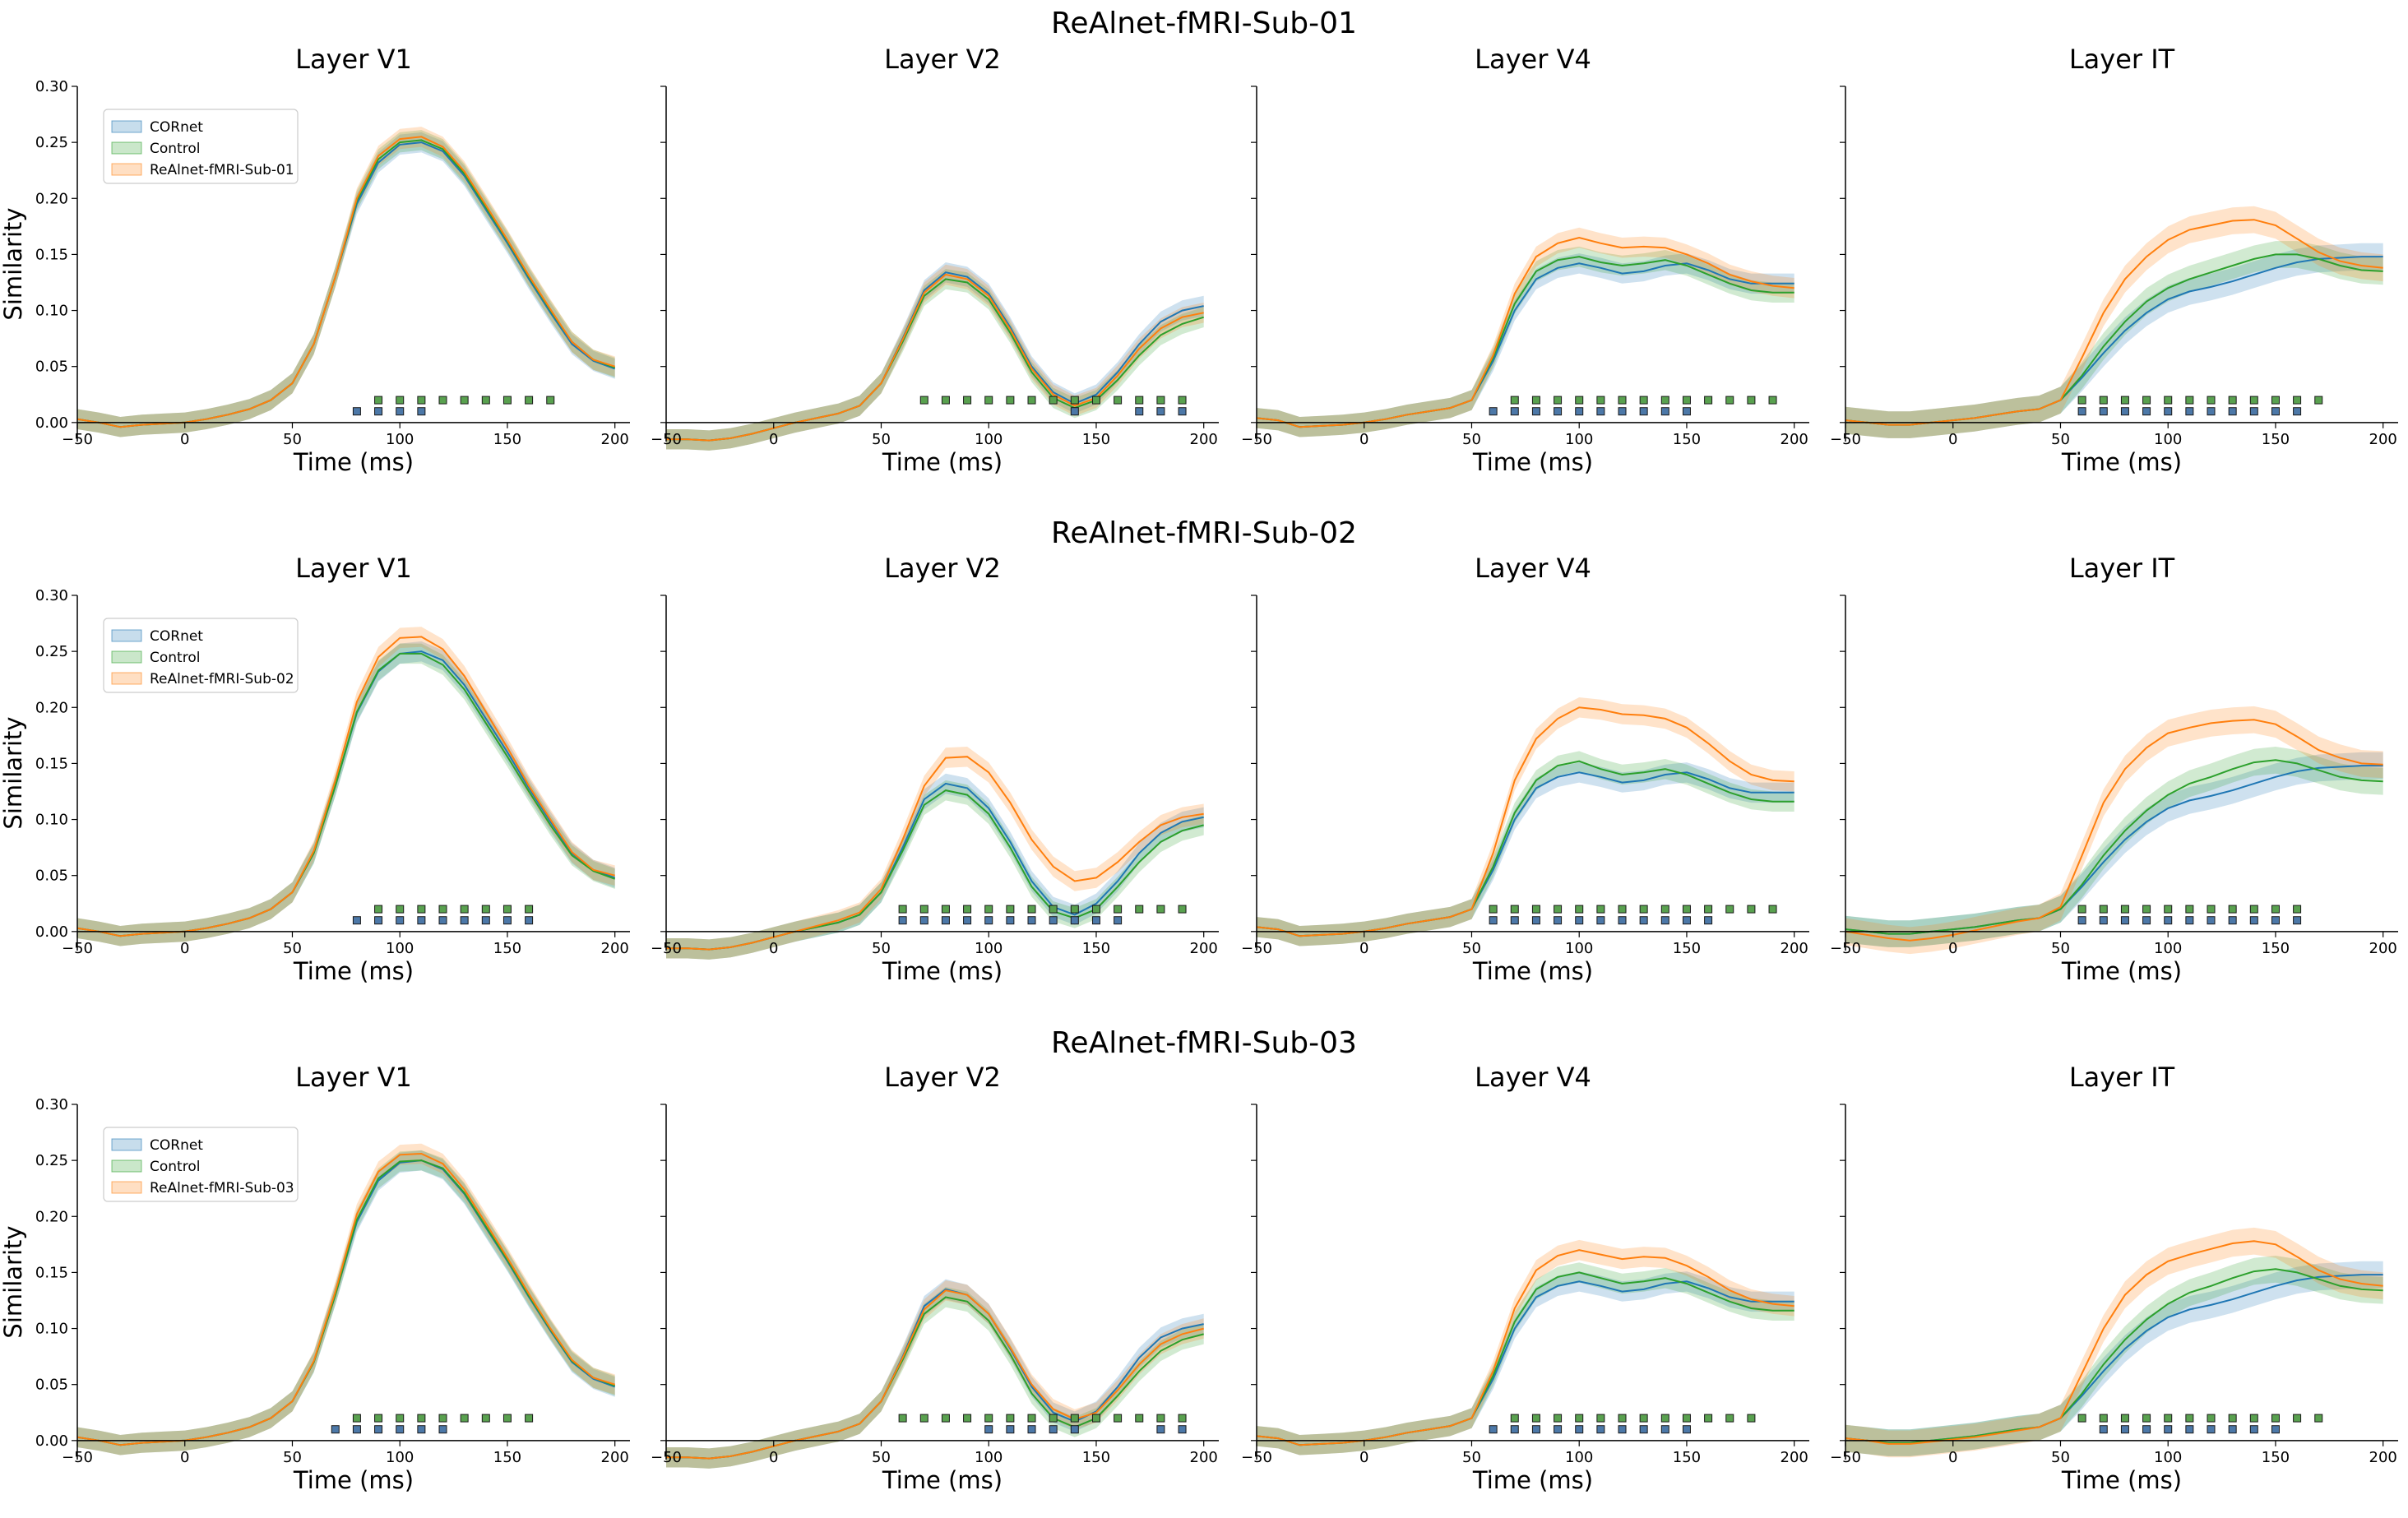  I want to click on control-band-r1-it, so click(2114, 339).